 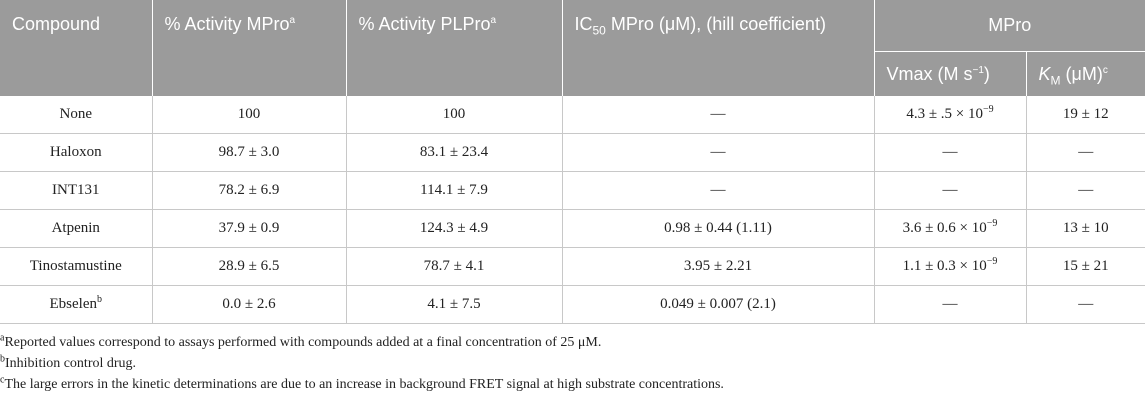 What do you see at coordinates (718, 228) in the screenshot?
I see `cell-ic50: 0.98 ± 0.44 (1.11)` at bounding box center [718, 228].